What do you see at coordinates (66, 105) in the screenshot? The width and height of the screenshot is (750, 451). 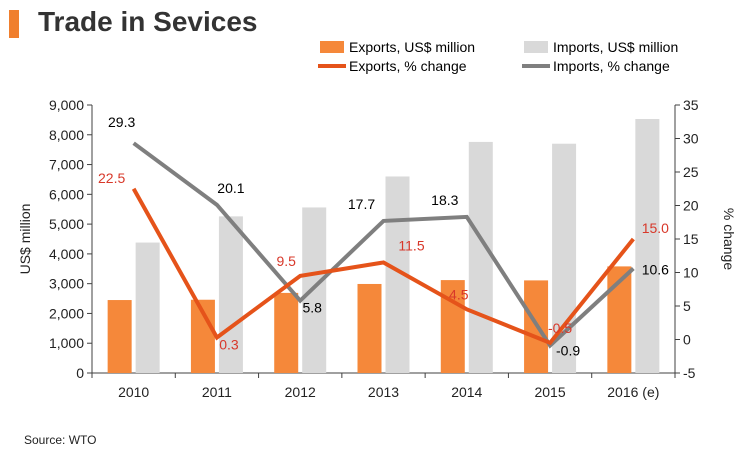 I see `y-tick-label: 9,000` at bounding box center [66, 105].